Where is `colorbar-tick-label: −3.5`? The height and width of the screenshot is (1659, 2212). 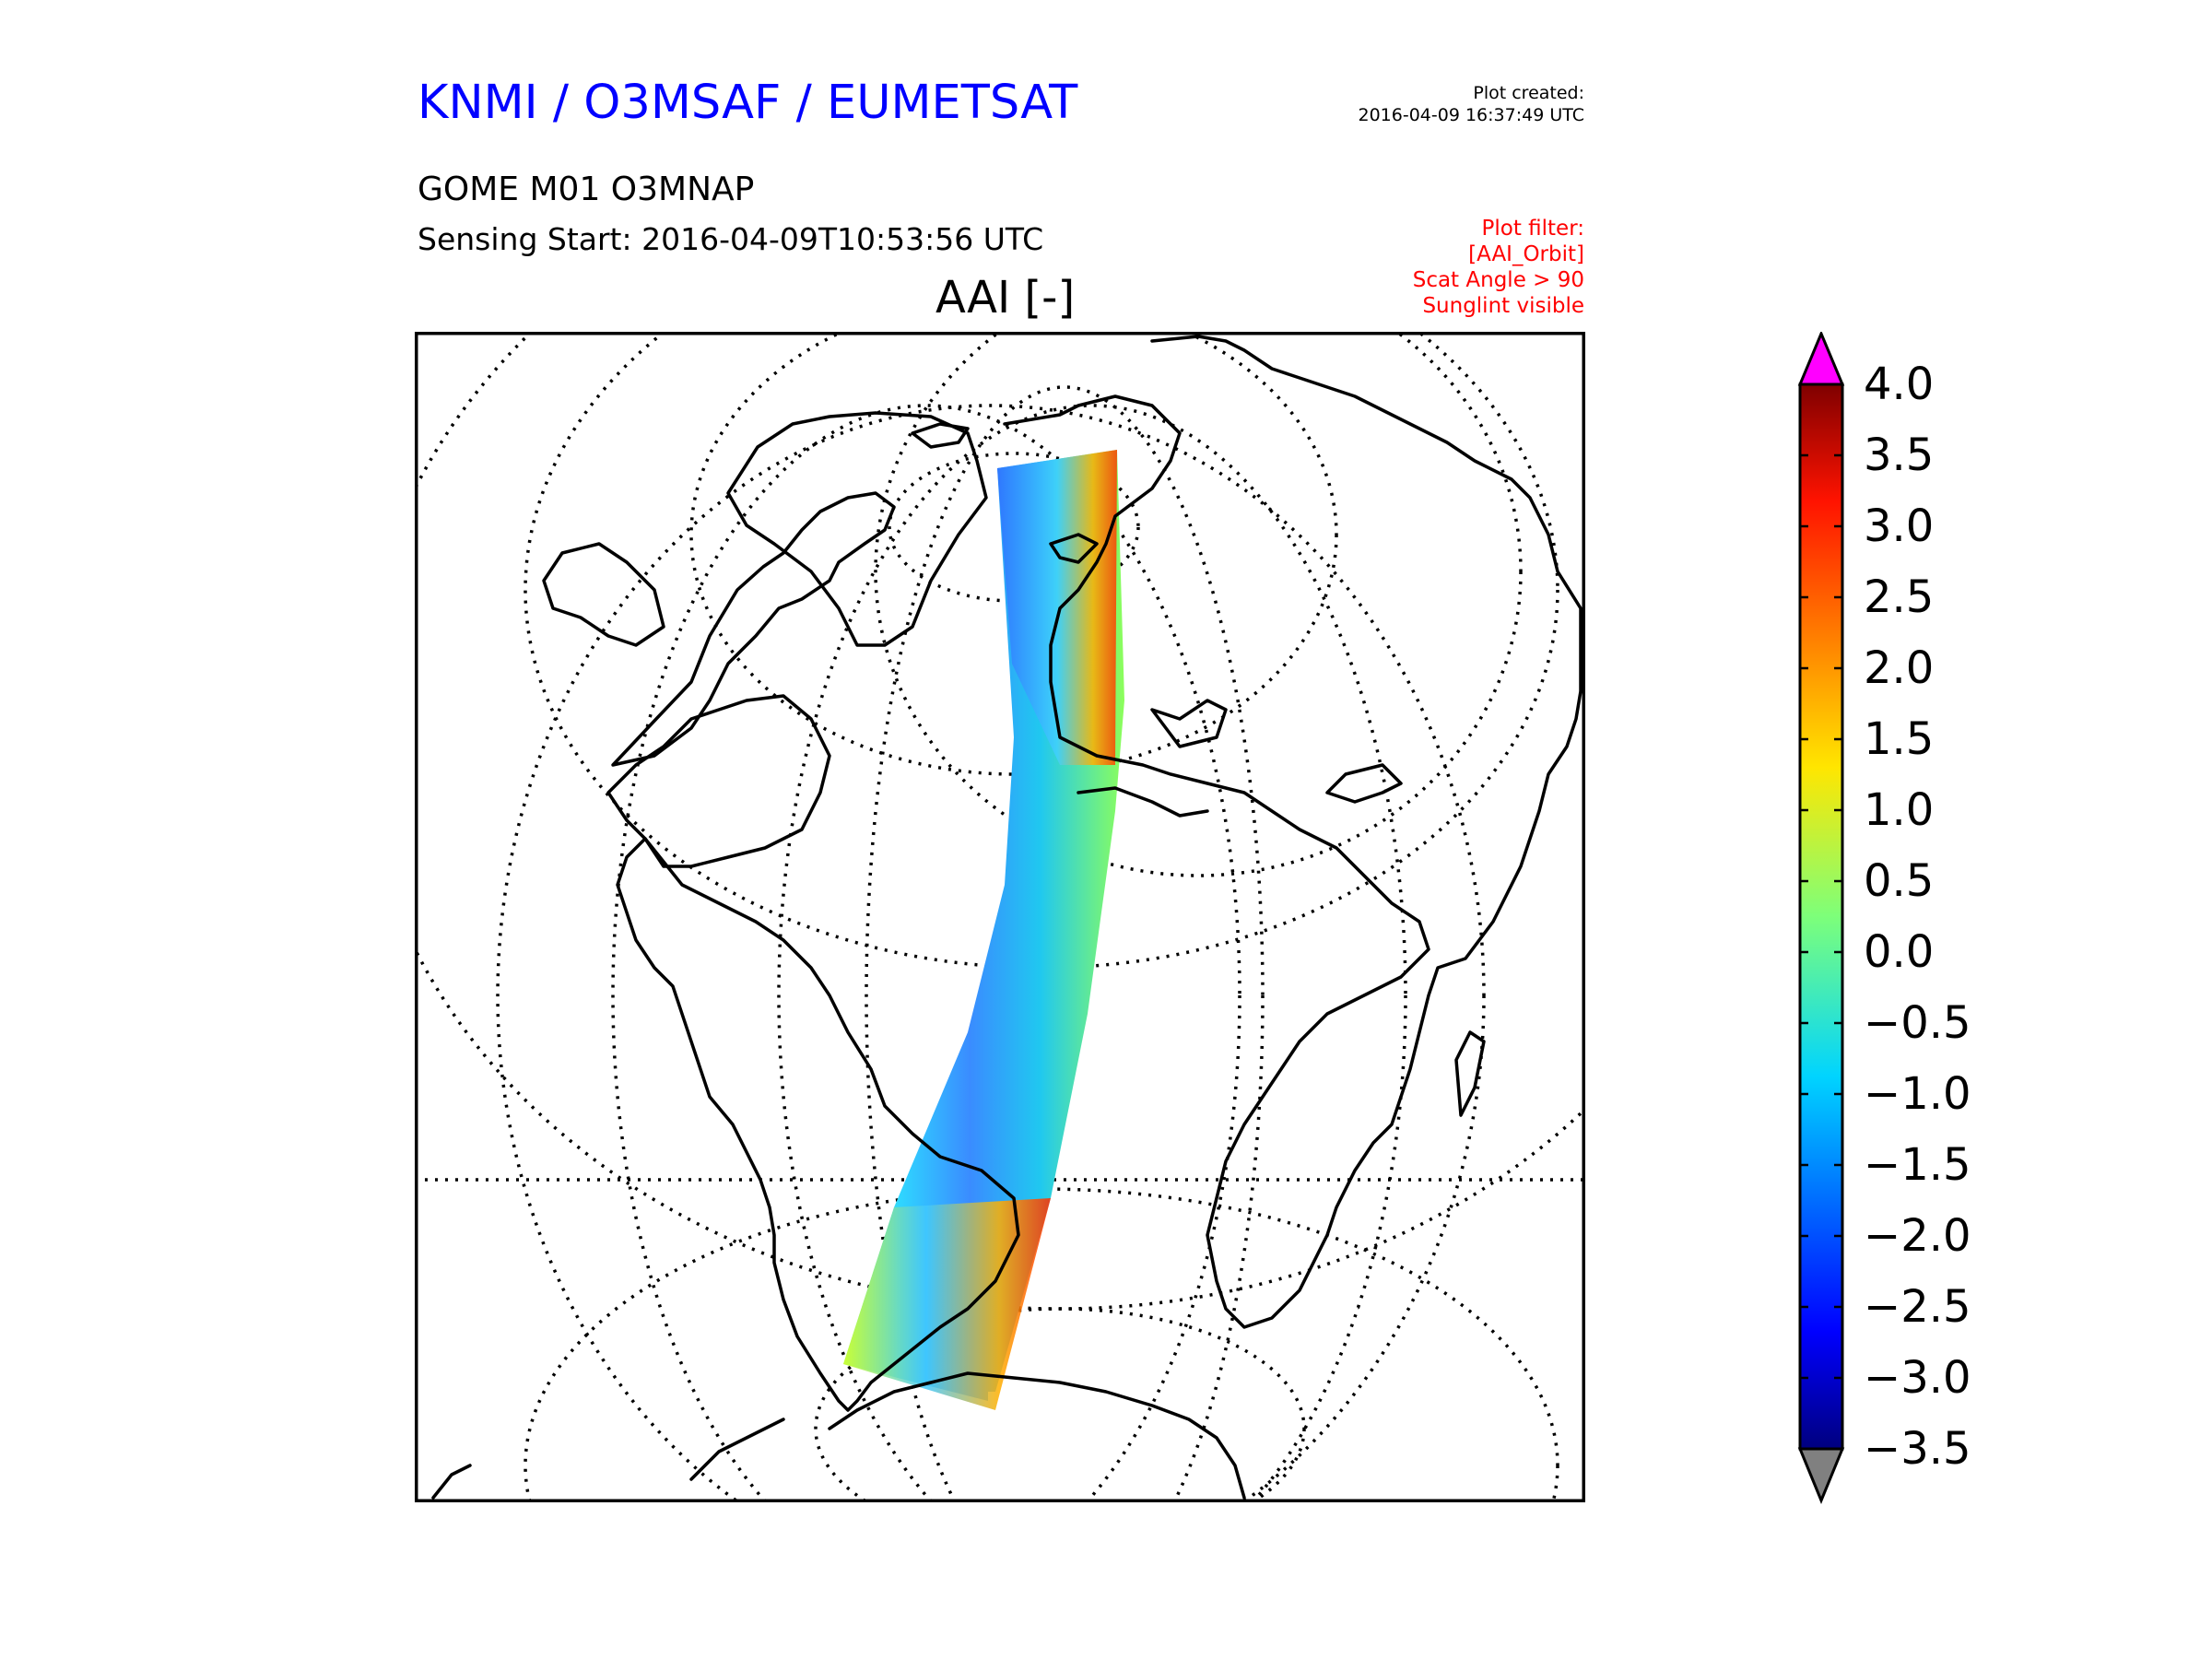 colorbar-tick-label: −3.5 is located at coordinates (1917, 1449).